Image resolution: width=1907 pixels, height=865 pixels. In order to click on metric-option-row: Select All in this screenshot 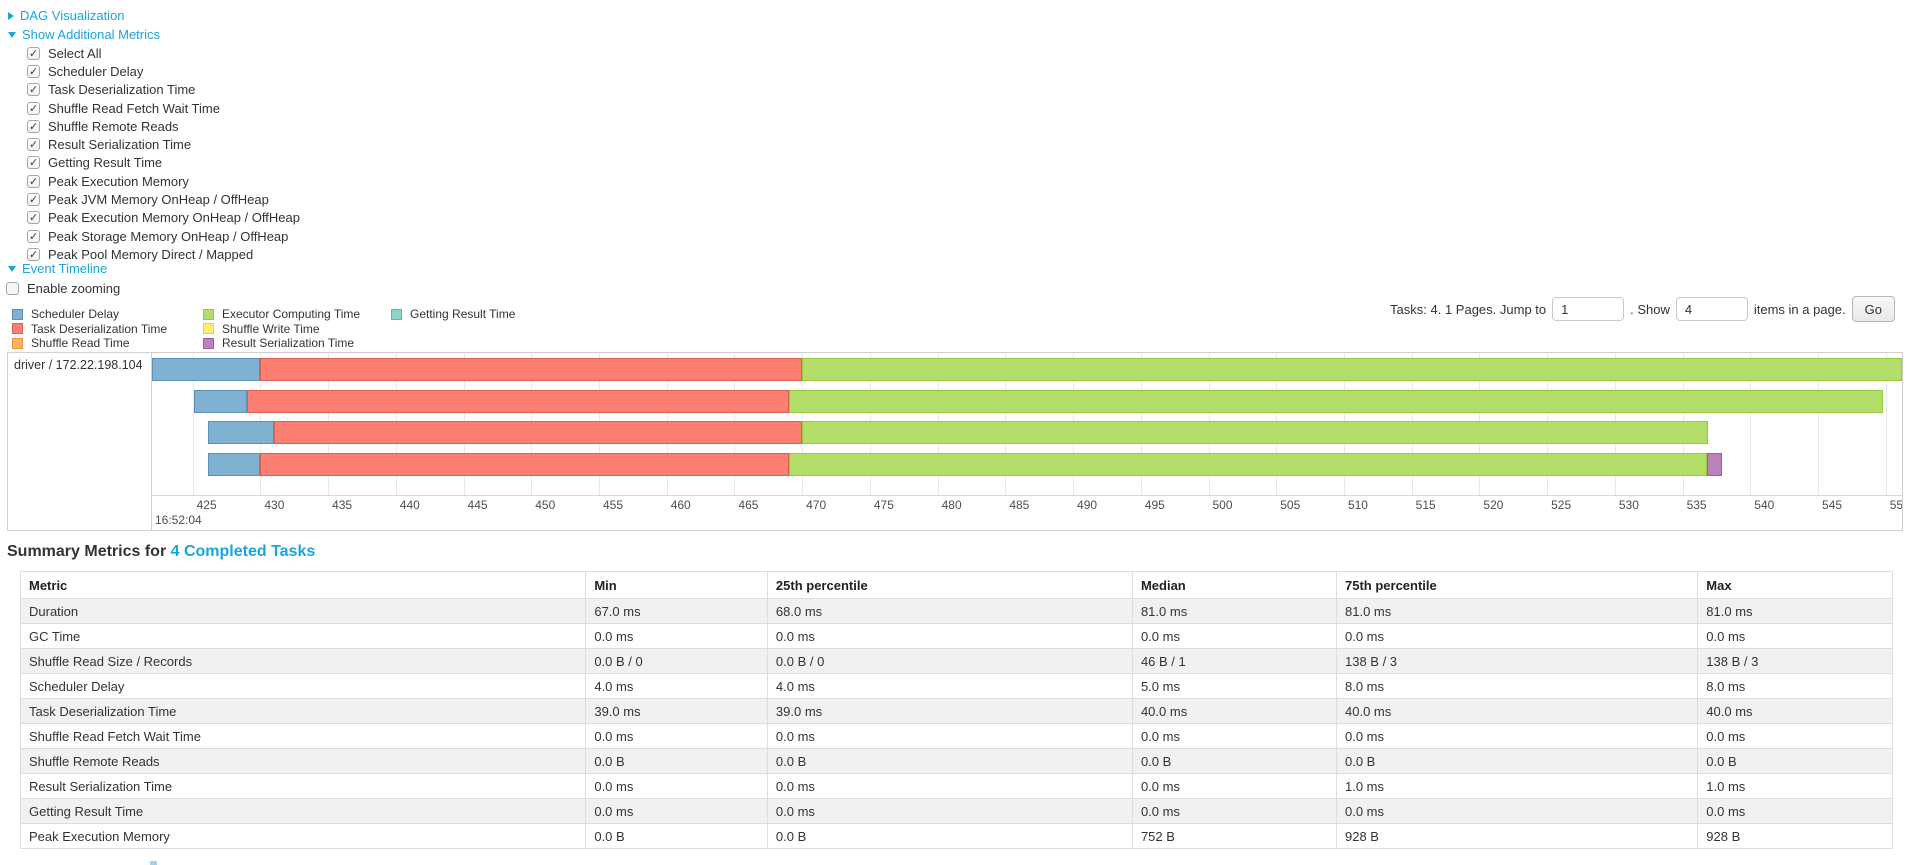, I will do `click(163, 53)`.